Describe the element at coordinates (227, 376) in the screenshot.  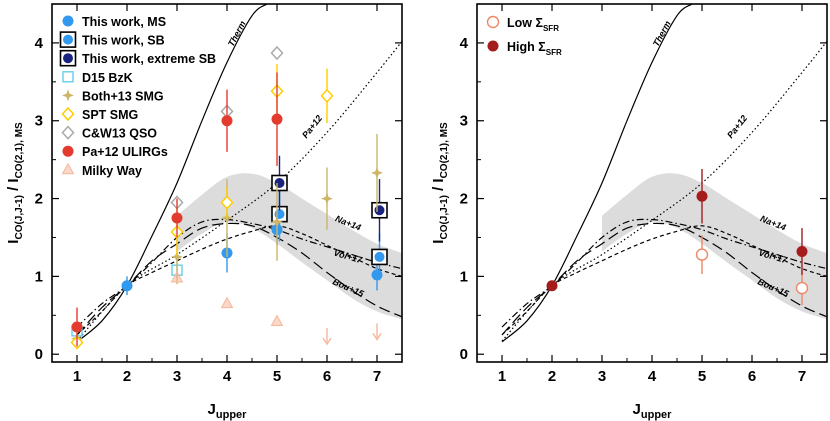
I see `left-x-tick-label: 4` at that location.